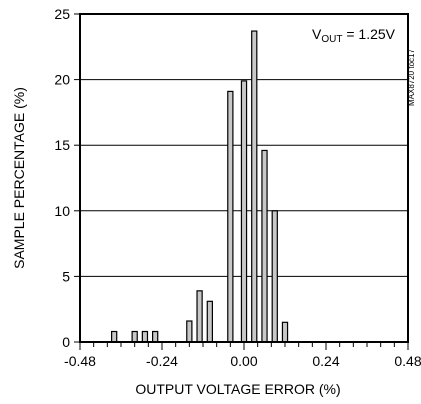 The height and width of the screenshot is (404, 421). Describe the element at coordinates (66, 276) in the screenshot. I see `y-tick-label-1: 5` at that location.